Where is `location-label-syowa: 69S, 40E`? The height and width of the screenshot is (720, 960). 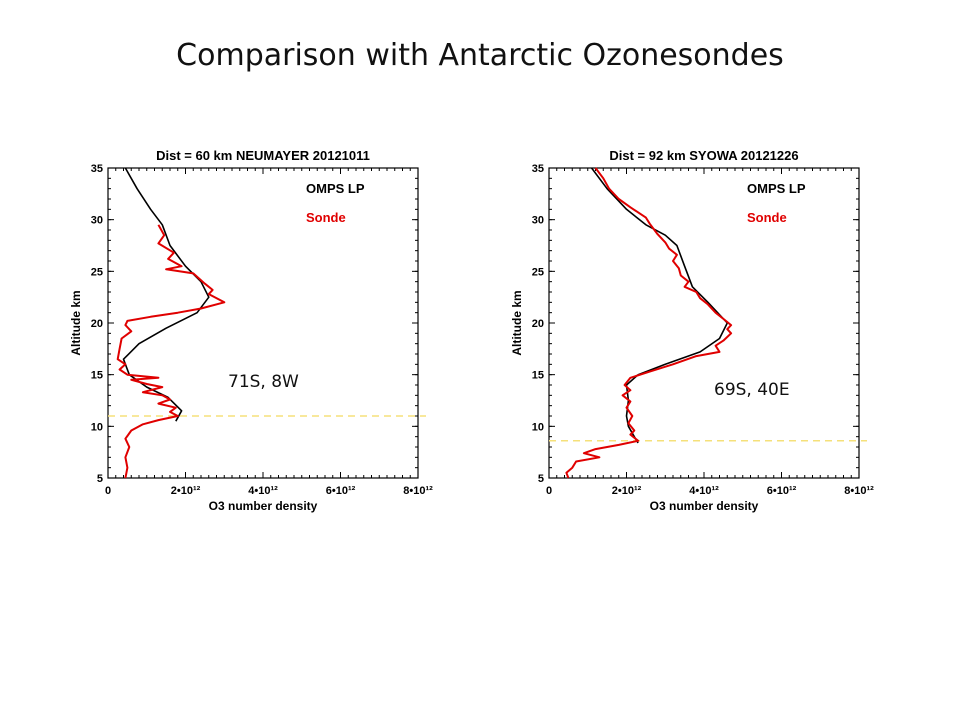 location-label-syowa: 69S, 40E is located at coordinates (752, 390).